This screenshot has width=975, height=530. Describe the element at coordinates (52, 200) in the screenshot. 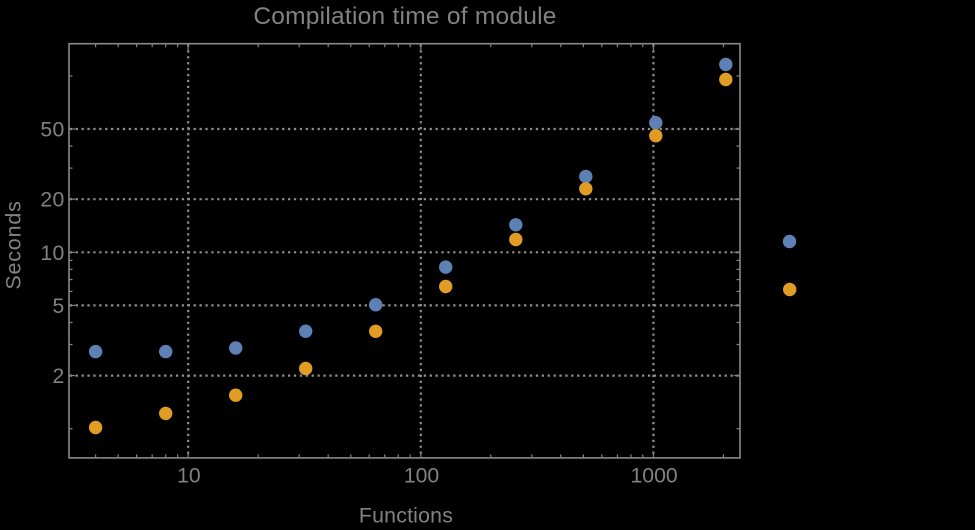

I see `svg-text: 20` at that location.